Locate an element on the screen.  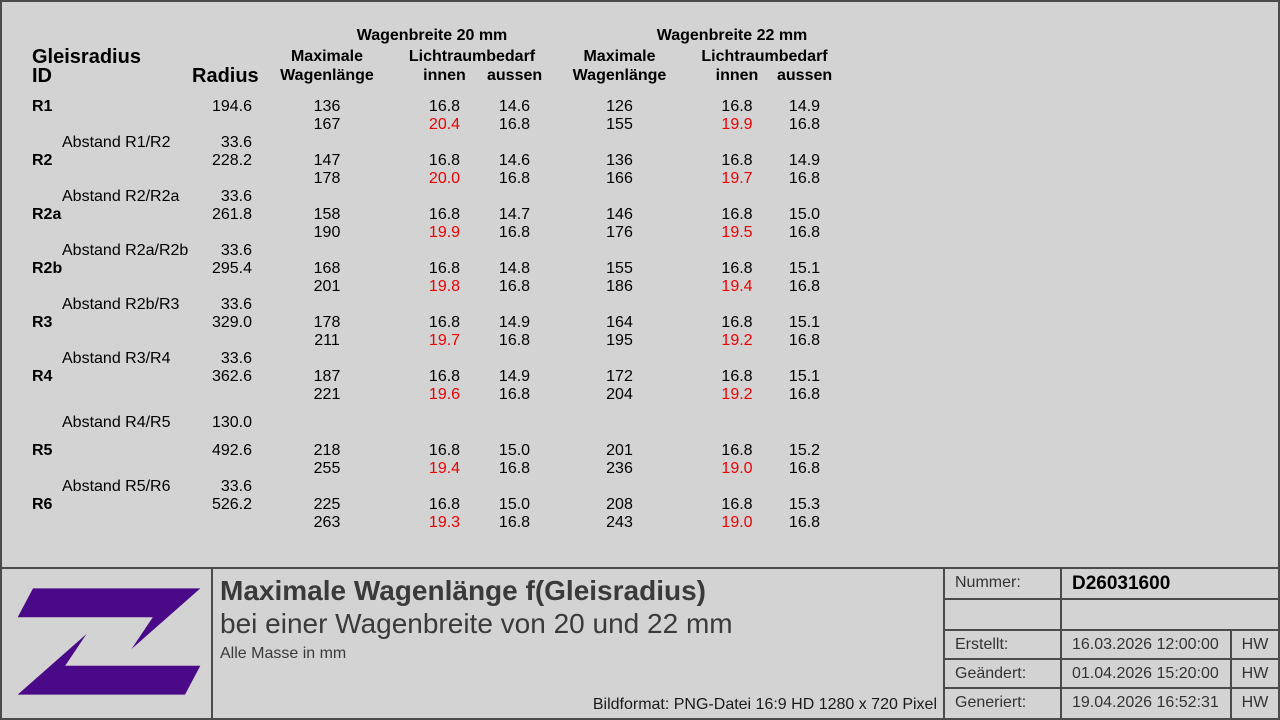
info-label-erstellt: Erstellt: is located at coordinates (1002, 643).